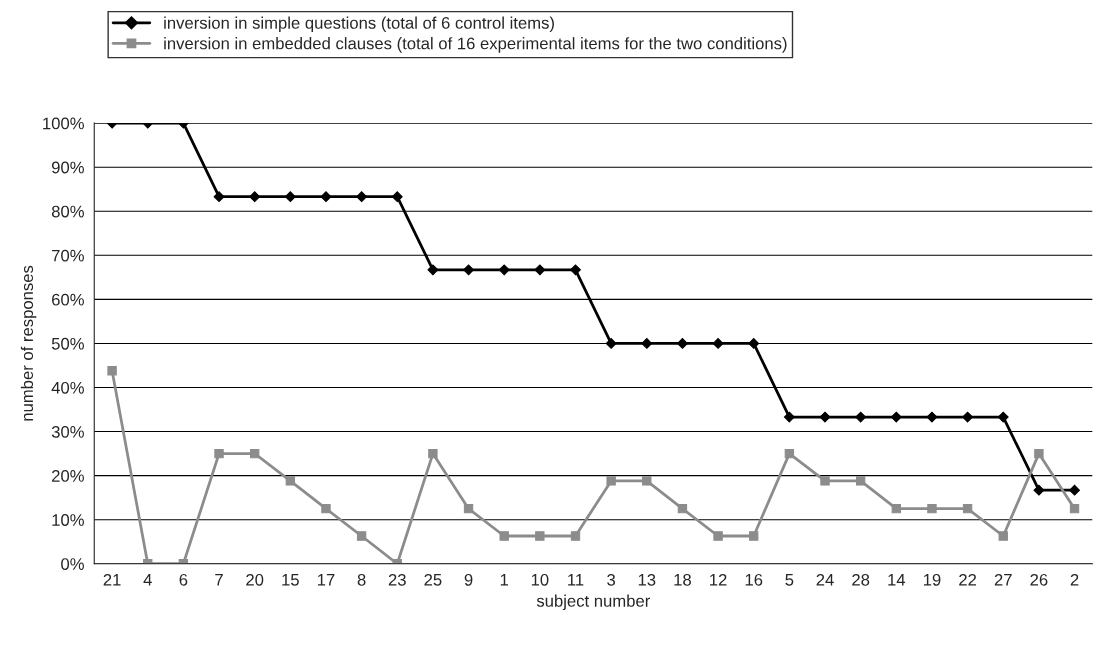  What do you see at coordinates (611, 579) in the screenshot?
I see `x-tick-label: 3` at bounding box center [611, 579].